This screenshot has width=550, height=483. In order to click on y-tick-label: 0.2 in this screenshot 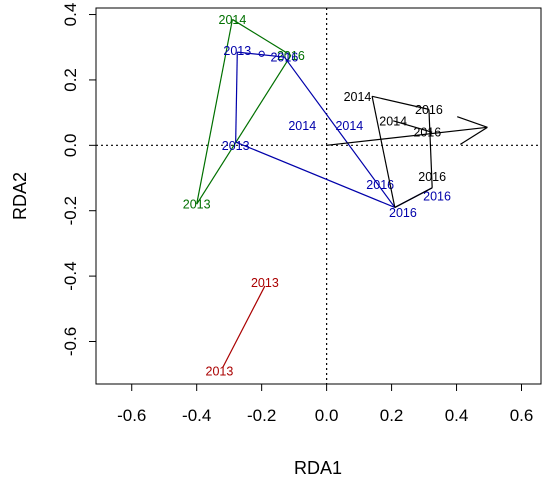, I will do `click(70, 80)`.